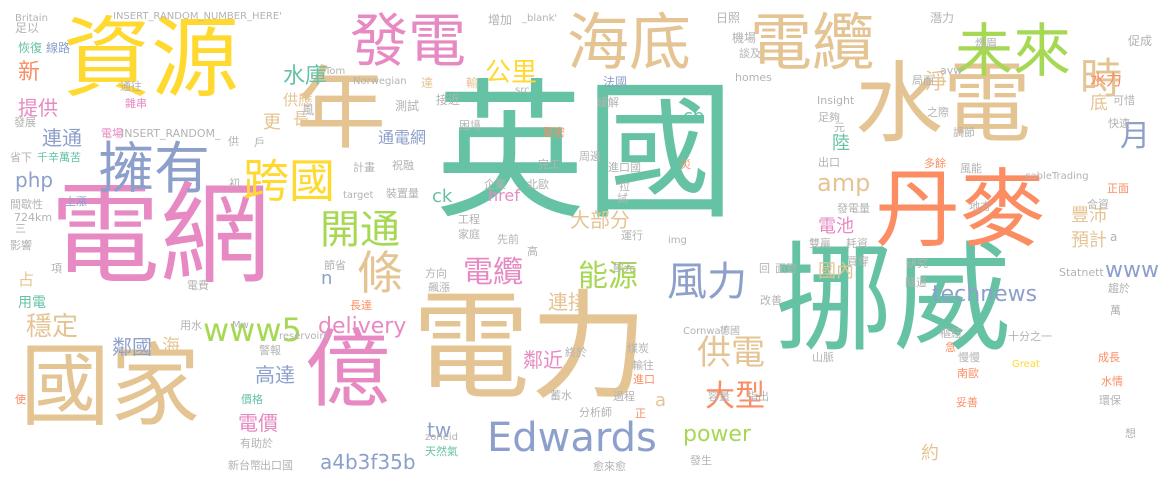 This screenshot has width=1175, height=482. I want to click on word-w131: 間歇性, so click(26, 204).